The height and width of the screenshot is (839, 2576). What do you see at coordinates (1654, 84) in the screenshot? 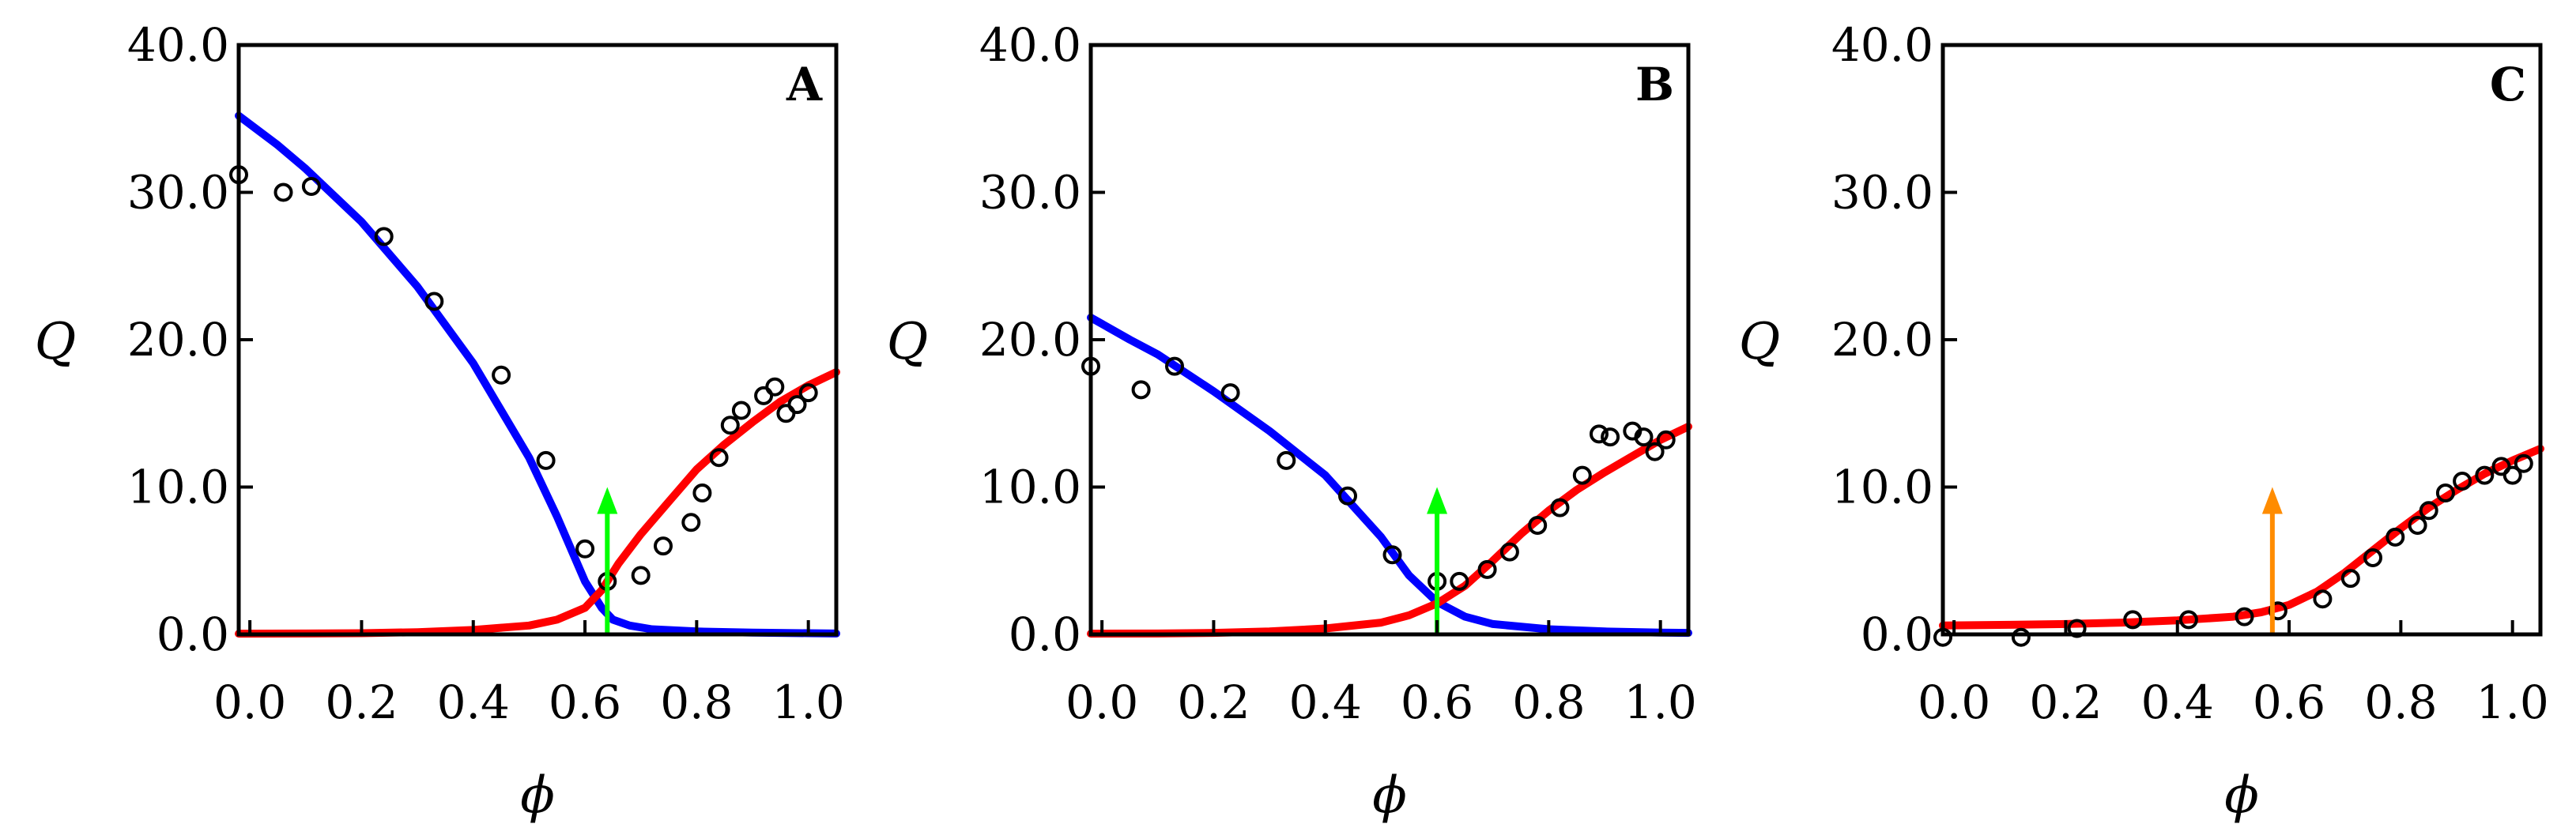
I see `panel-label: B` at bounding box center [1654, 84].